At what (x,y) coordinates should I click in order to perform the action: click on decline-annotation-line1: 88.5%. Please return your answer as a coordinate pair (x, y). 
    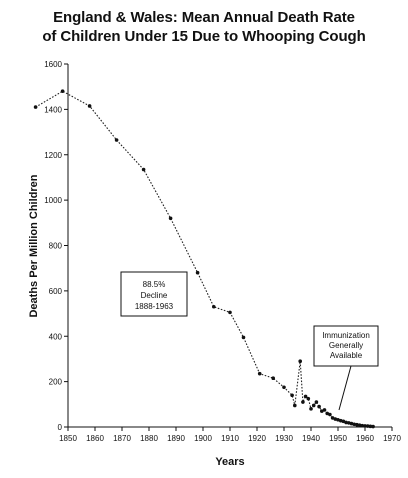
    Looking at the image, I should click on (154, 284).